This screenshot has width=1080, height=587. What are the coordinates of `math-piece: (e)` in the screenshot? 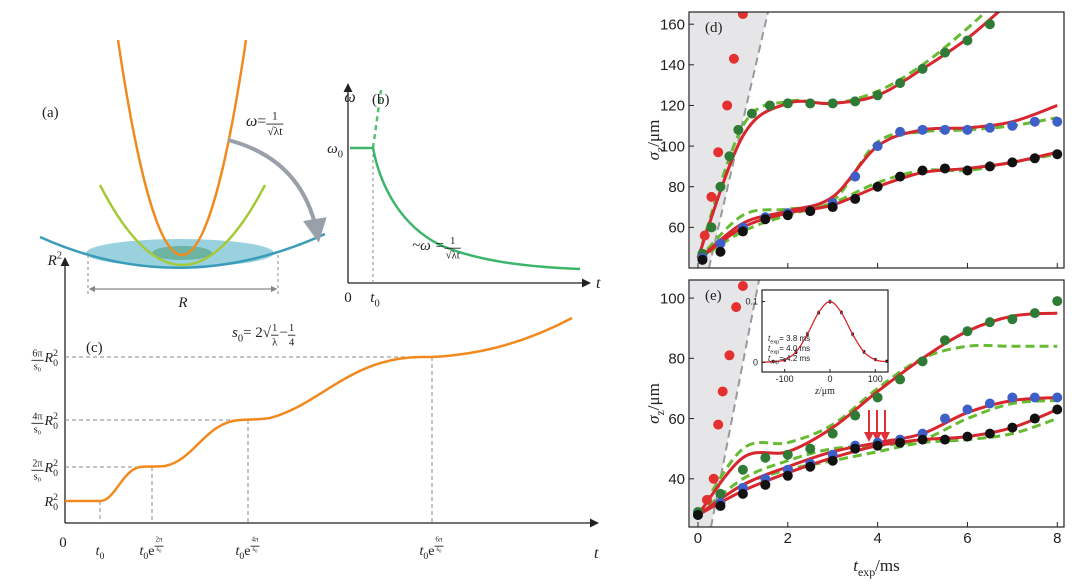 It's located at (713, 296).